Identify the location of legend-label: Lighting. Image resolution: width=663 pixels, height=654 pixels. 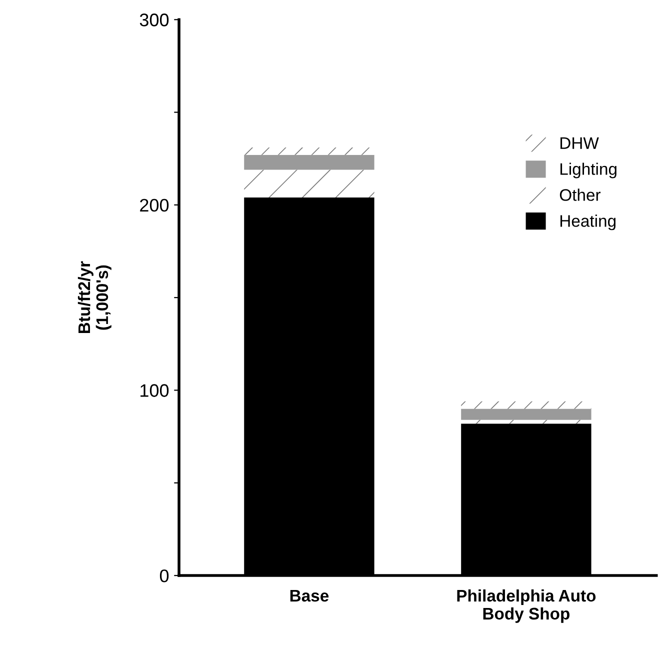
(588, 170).